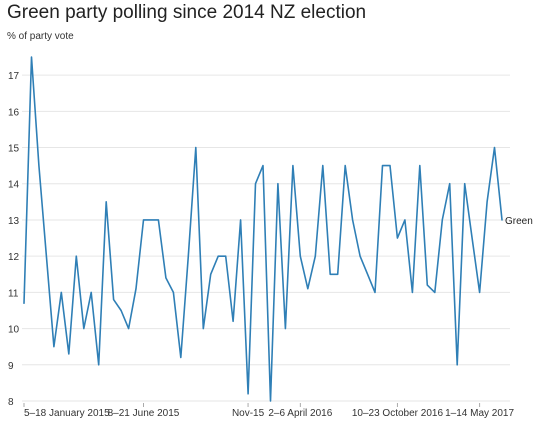 The width and height of the screenshot is (535, 422). I want to click on y-tick-label: 11, so click(13, 293).